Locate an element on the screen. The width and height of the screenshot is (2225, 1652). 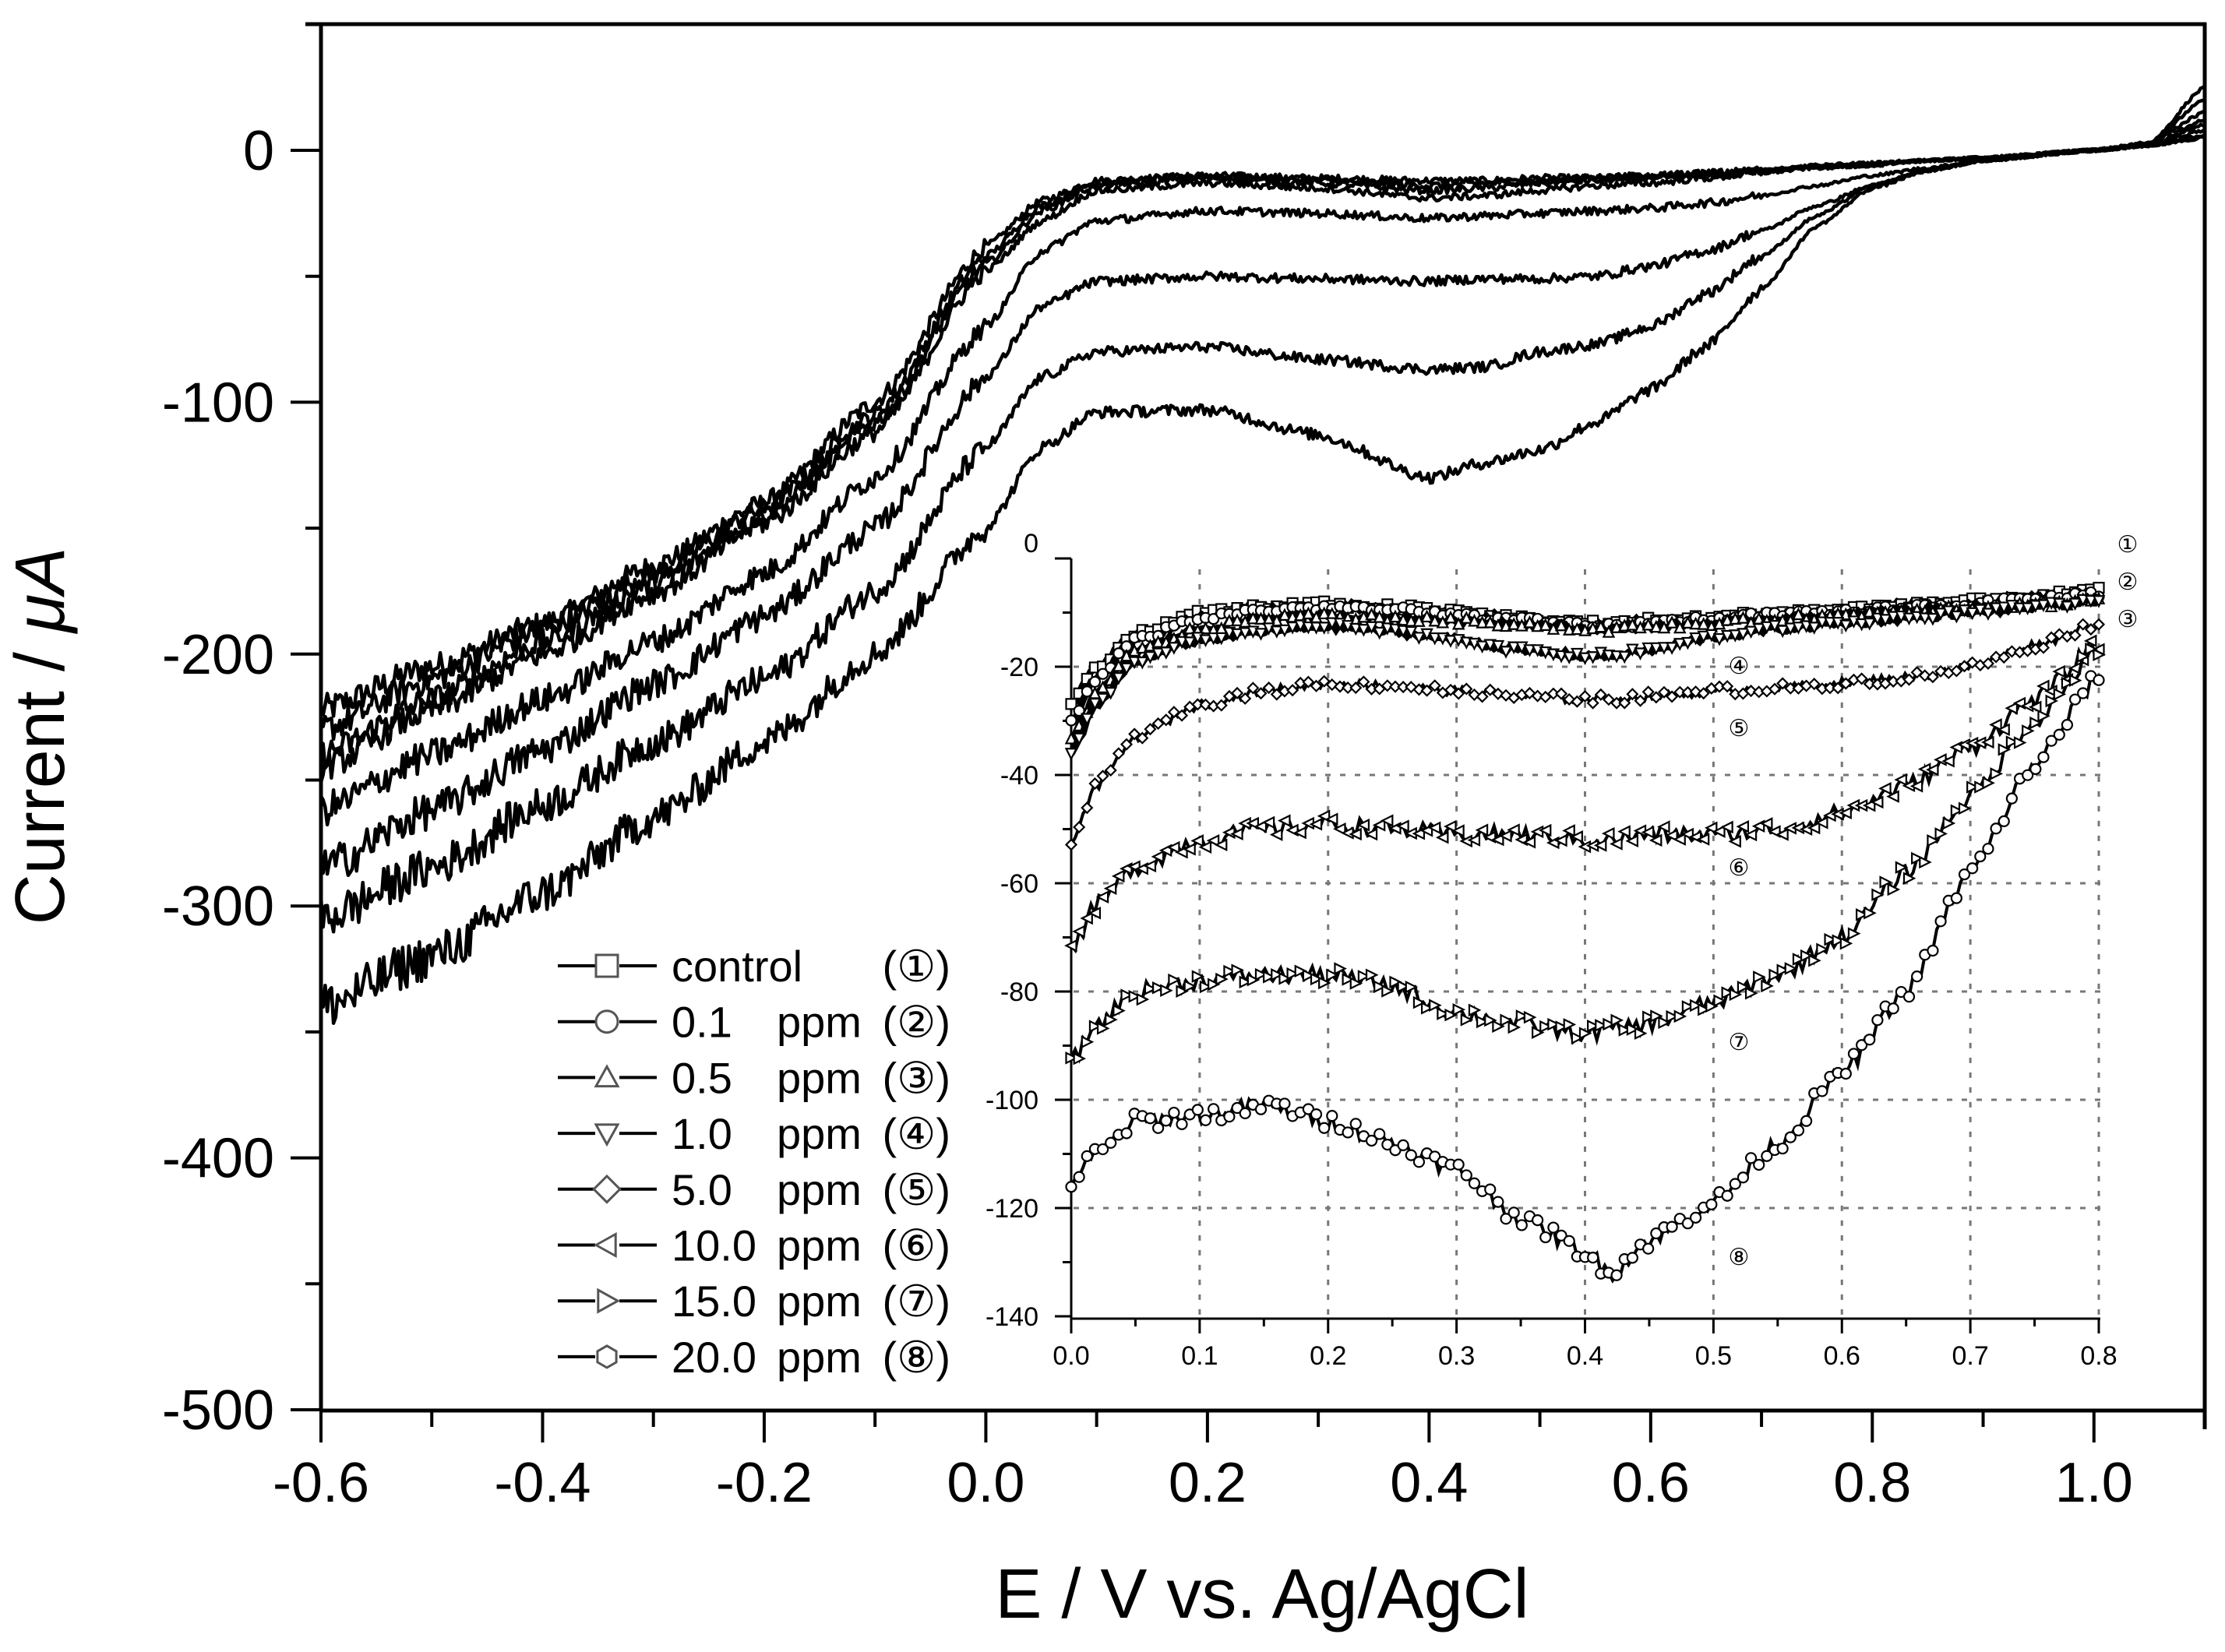
x-tick-label: 0.2 is located at coordinates (1207, 1483).